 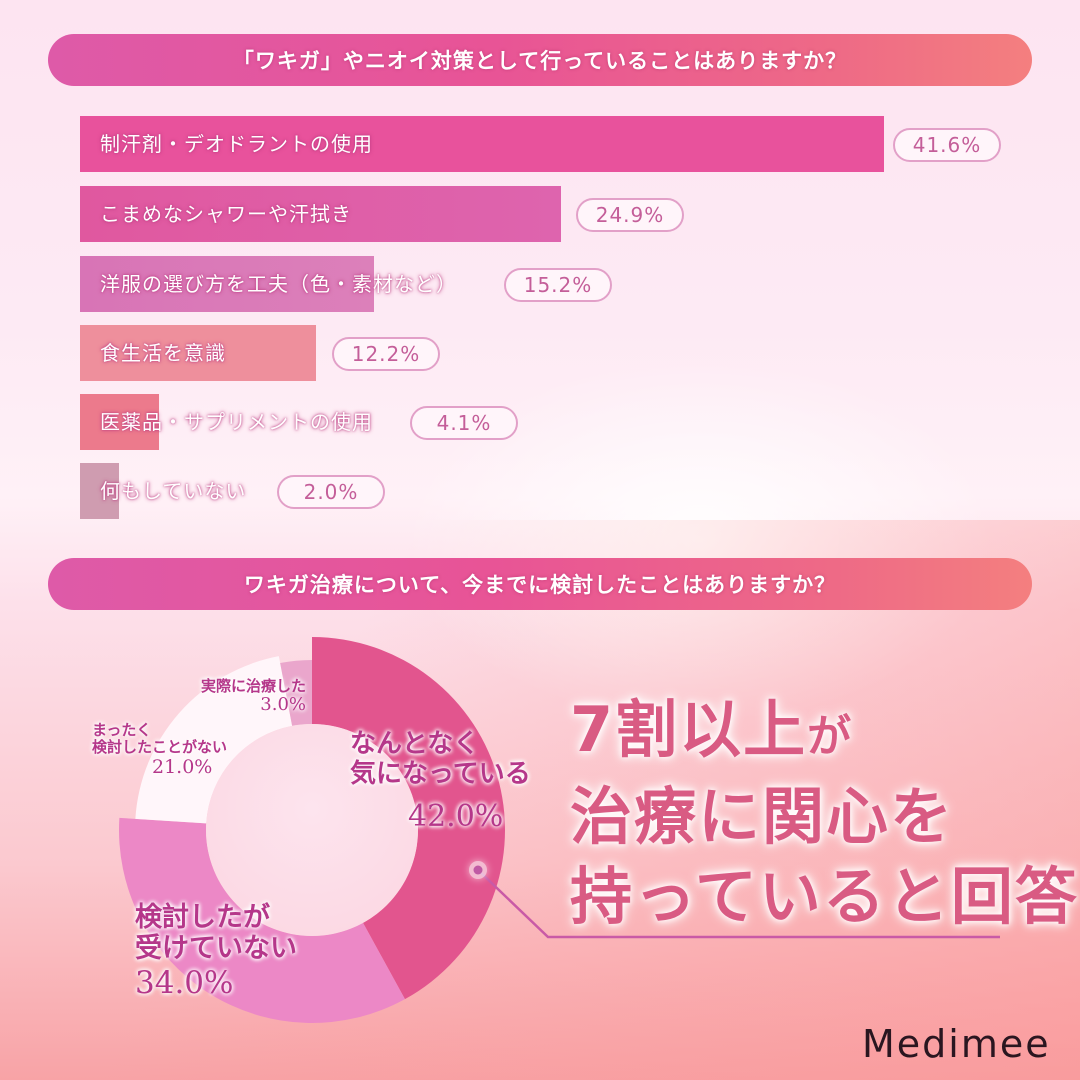 What do you see at coordinates (236, 144) in the screenshot?
I see `bar-label: 制汗剤・デオドラントの使用` at bounding box center [236, 144].